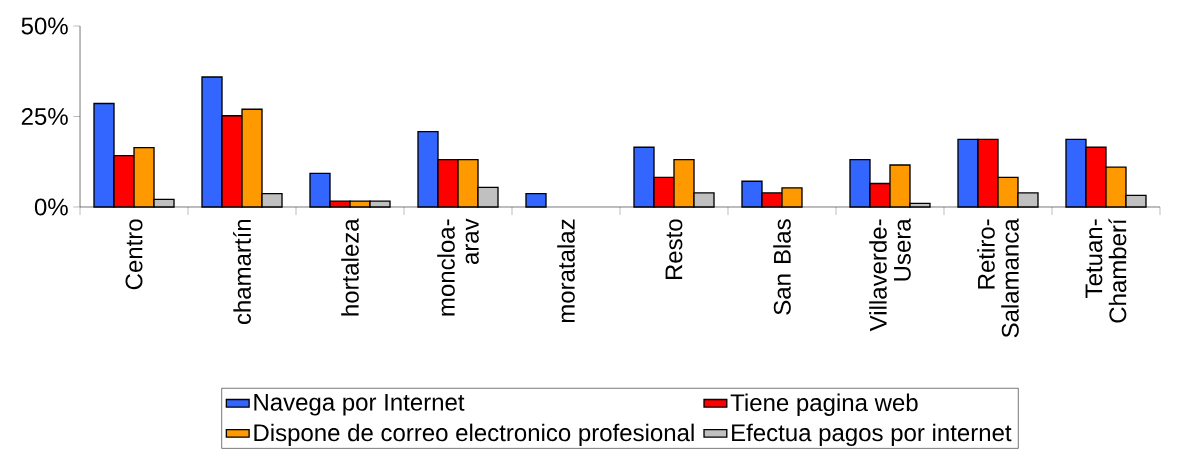  I want to click on x-tick-label: Centro, so click(134, 254).